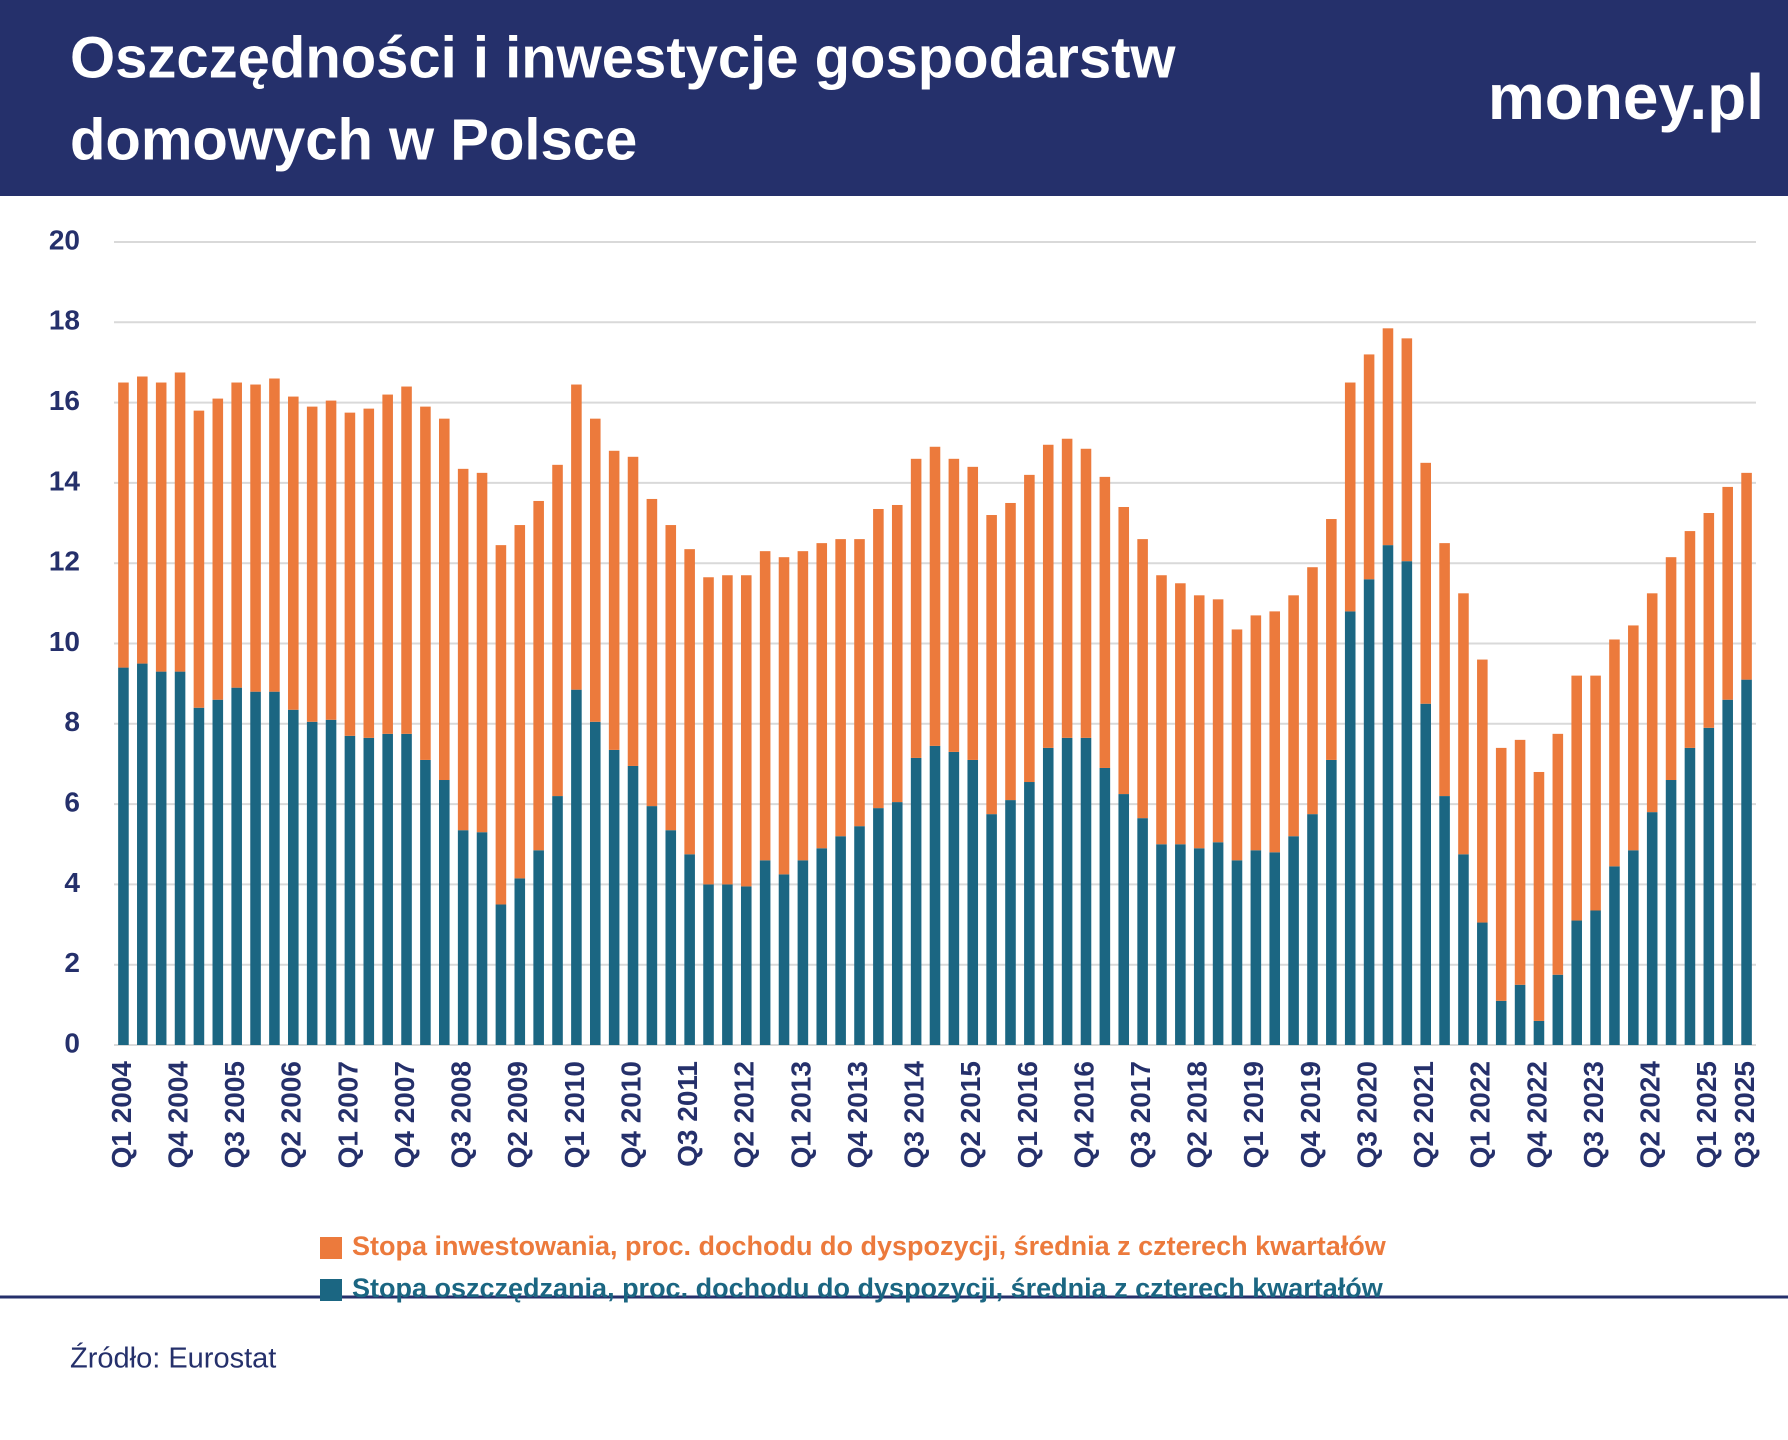  Describe the element at coordinates (72, 721) in the screenshot. I see `y-tick-label: 8` at that location.